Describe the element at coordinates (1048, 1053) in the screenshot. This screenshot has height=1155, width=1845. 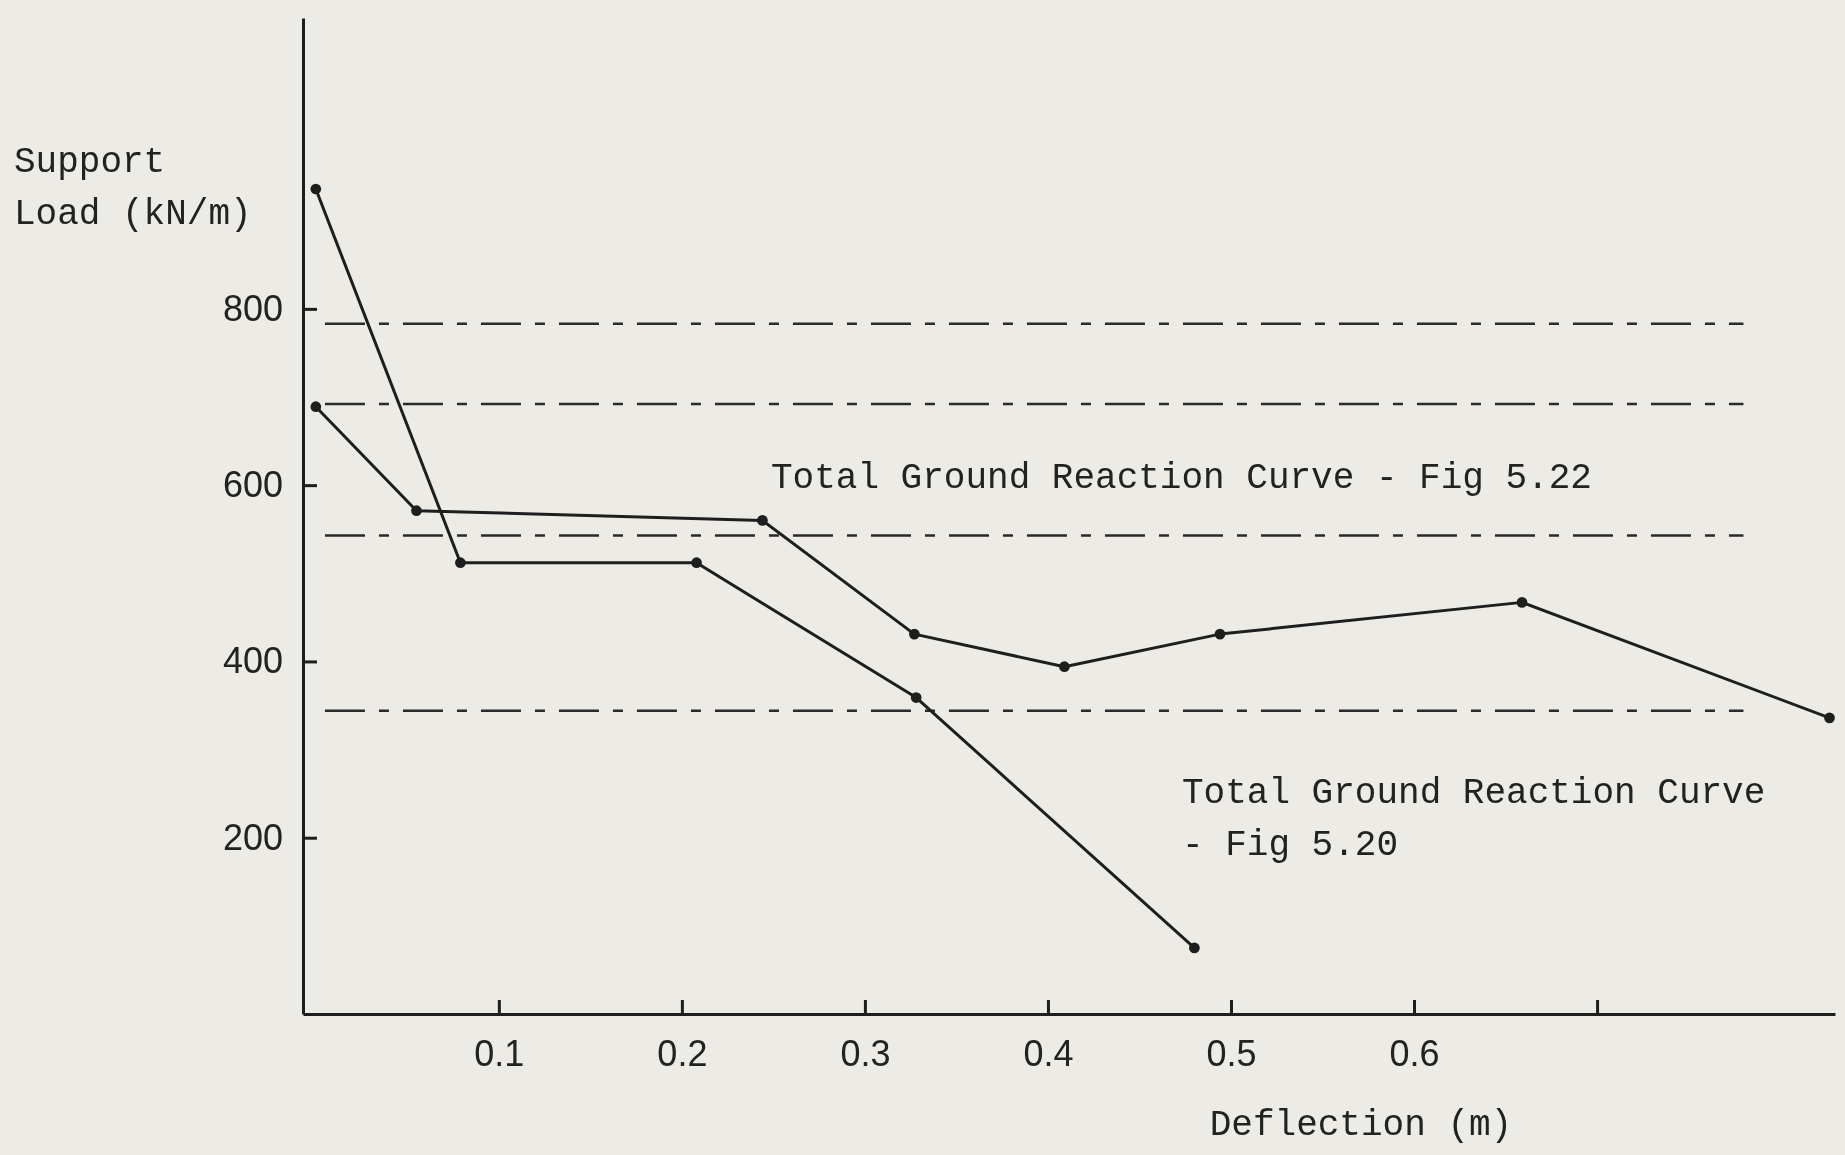
I see `x-tick-label: 0.4` at that location.